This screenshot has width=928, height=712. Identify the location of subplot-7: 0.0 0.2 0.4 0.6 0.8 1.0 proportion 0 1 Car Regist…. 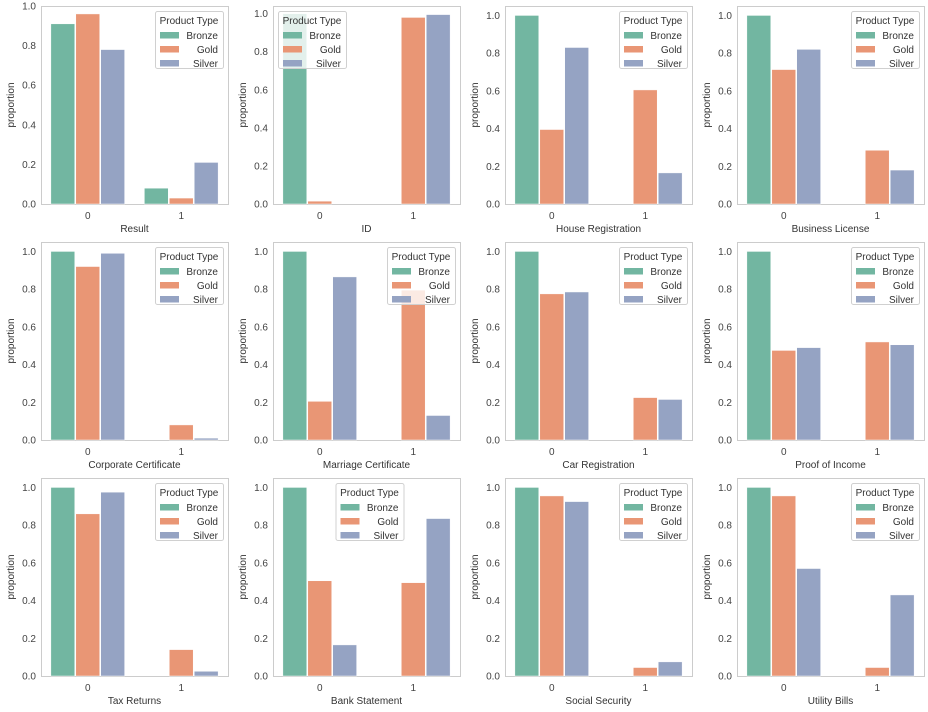
(581, 356).